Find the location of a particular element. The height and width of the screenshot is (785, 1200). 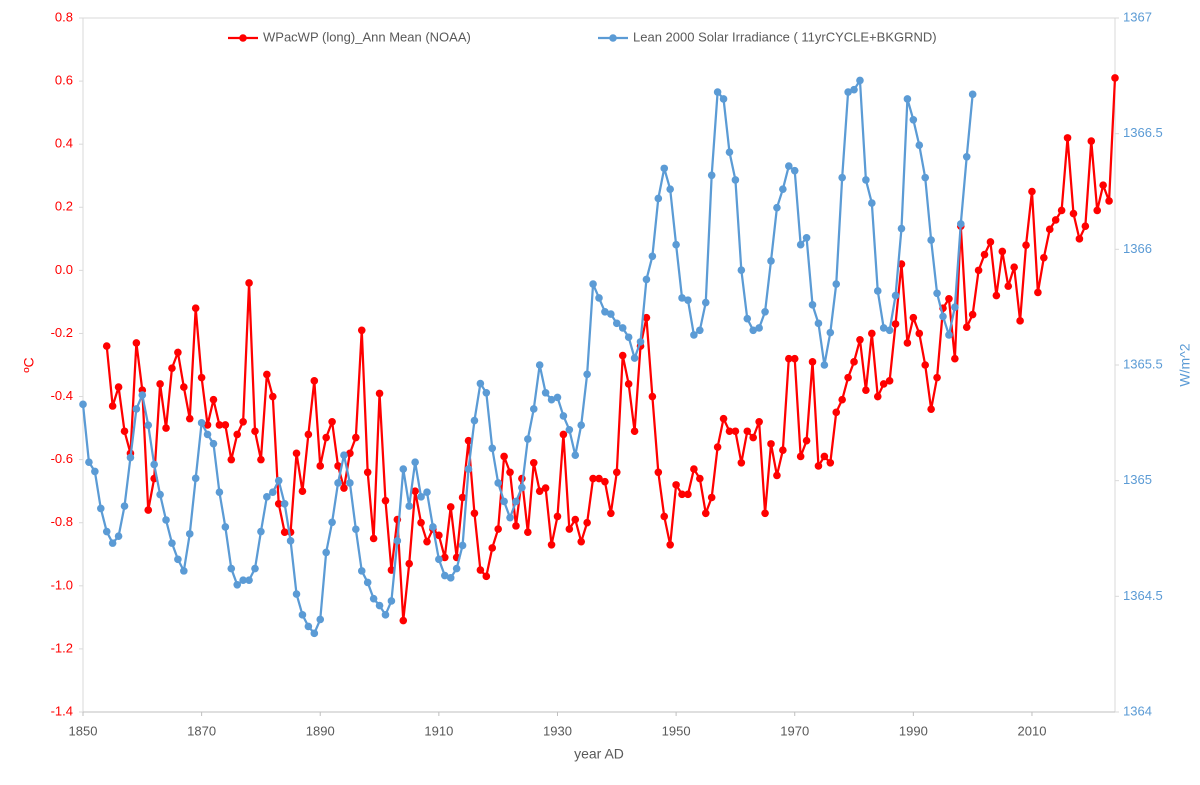

y-tick-label: 0.2 is located at coordinates (64, 206).